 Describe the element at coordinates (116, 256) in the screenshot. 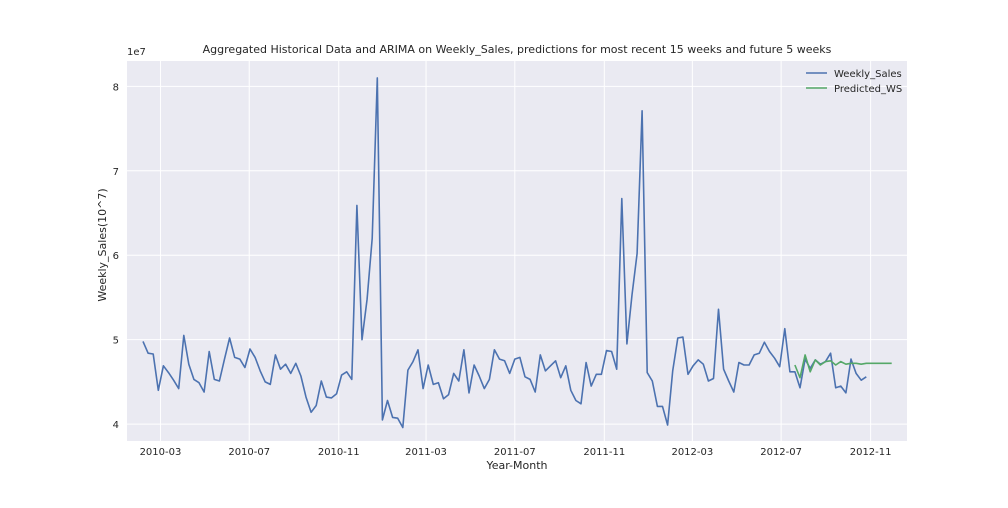

I see `y-tick-label: 6` at that location.